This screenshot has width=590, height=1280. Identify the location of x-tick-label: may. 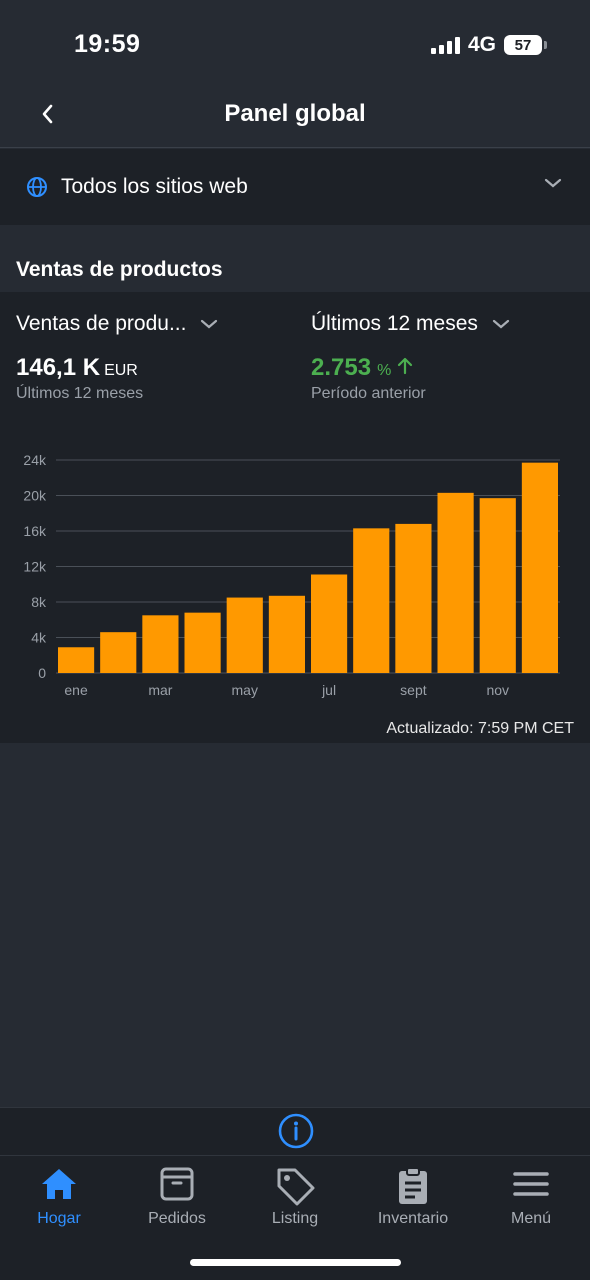
(245, 690).